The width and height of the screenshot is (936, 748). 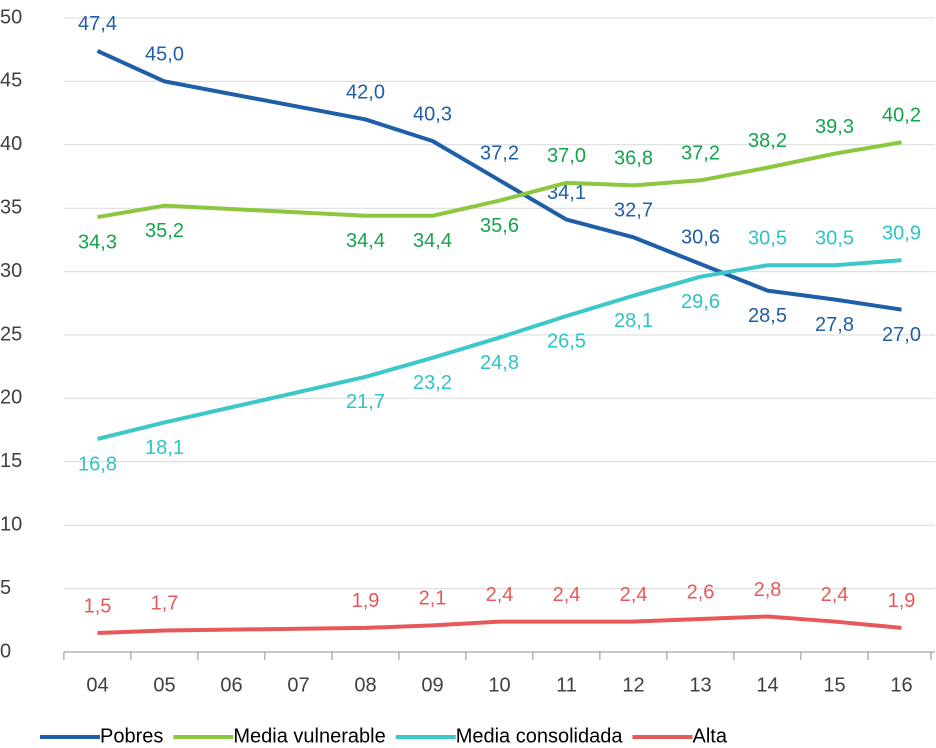 What do you see at coordinates (633, 159) in the screenshot?
I see `data-label: 36,8` at bounding box center [633, 159].